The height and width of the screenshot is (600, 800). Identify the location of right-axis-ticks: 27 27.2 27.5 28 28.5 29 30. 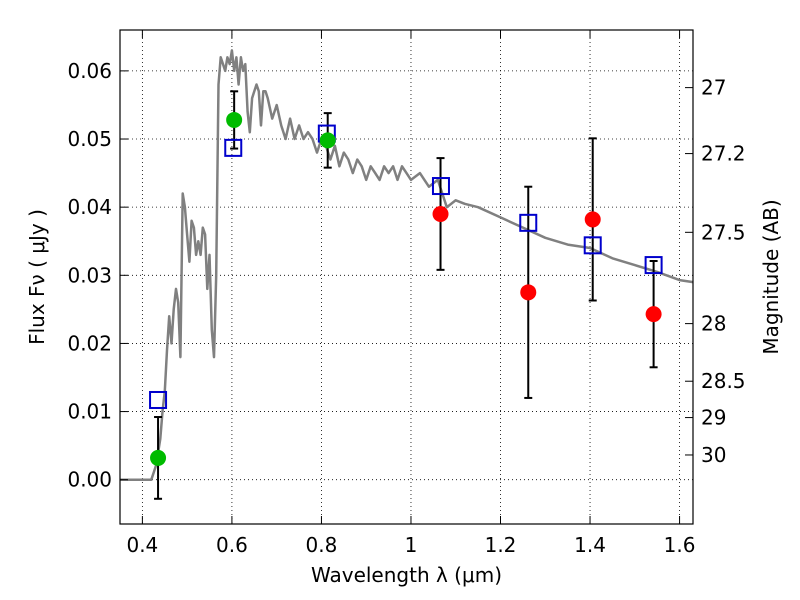
(715, 271).